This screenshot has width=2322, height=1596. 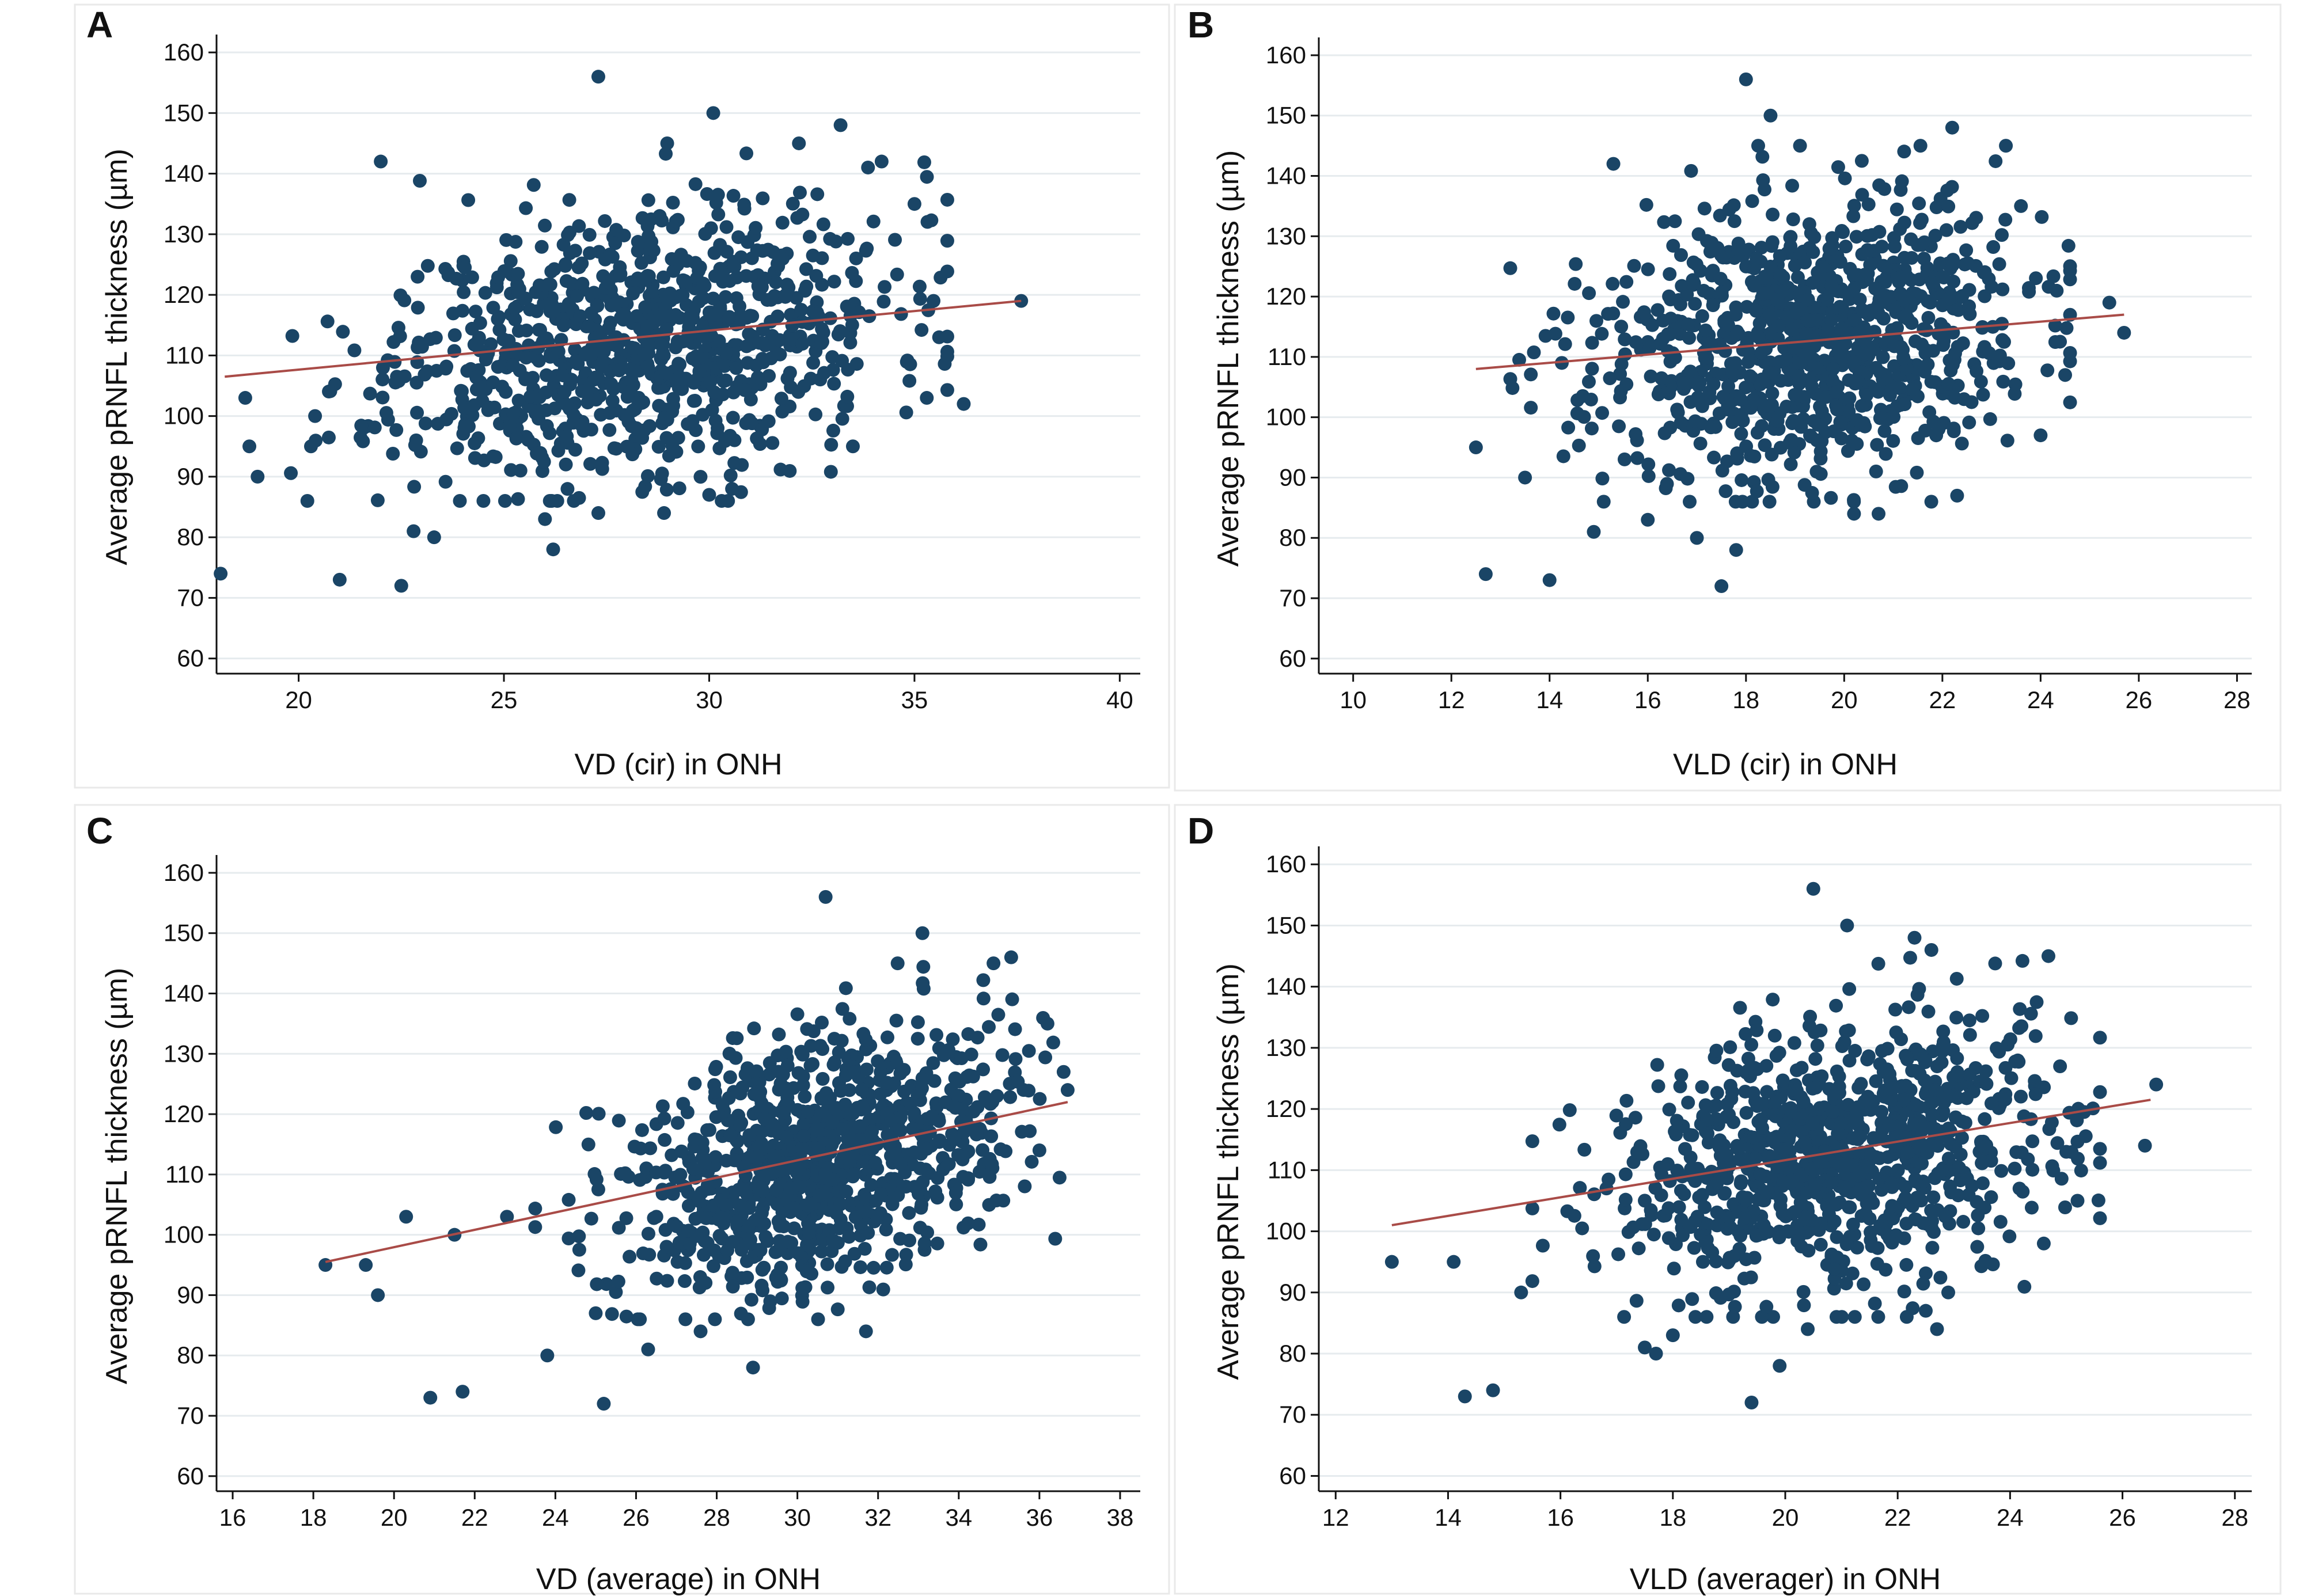 I want to click on x-axis-label: VD (cir) in ONH, so click(x=678, y=764).